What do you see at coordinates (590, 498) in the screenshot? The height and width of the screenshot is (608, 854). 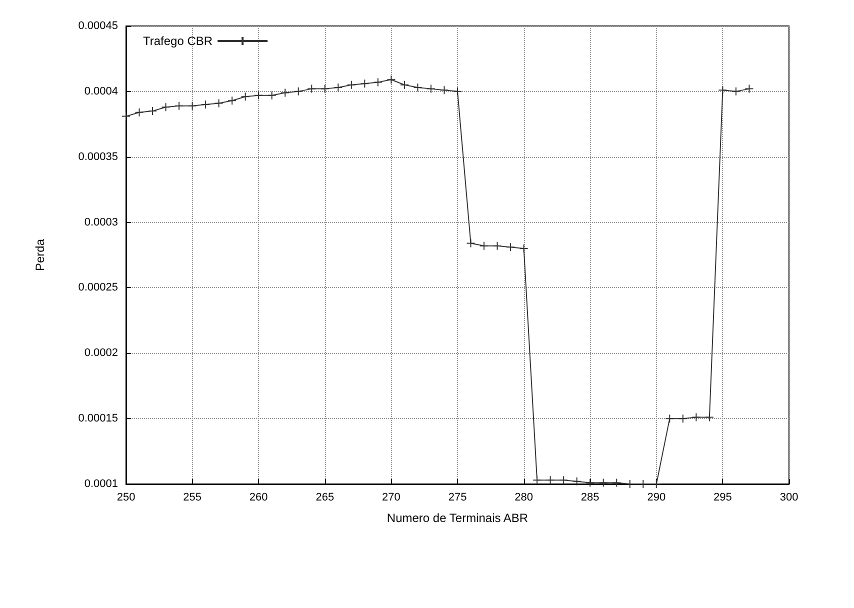 I see `x-tick-label: 285` at bounding box center [590, 498].